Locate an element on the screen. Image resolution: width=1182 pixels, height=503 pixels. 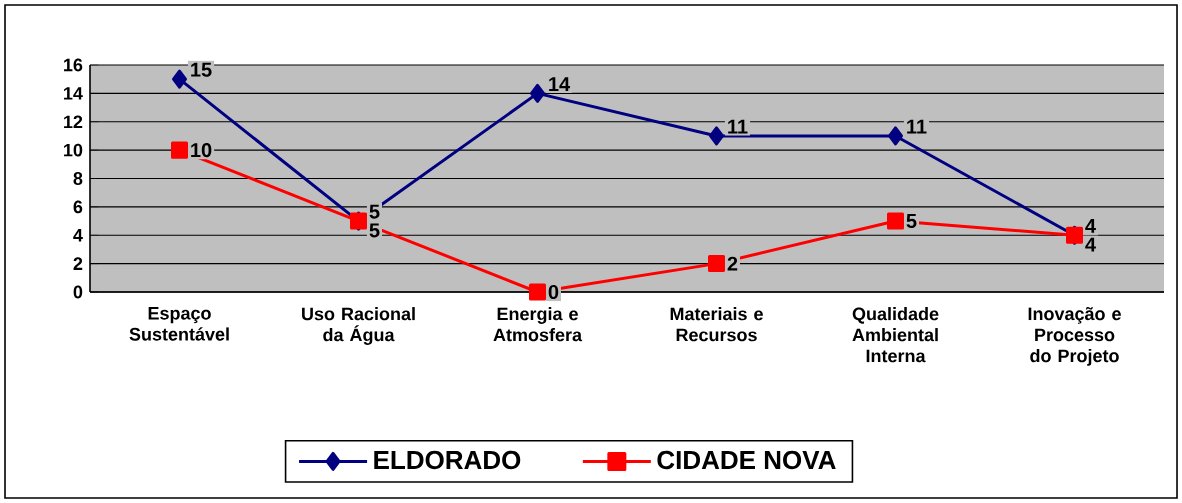
data-label: 10 is located at coordinates (201, 150).